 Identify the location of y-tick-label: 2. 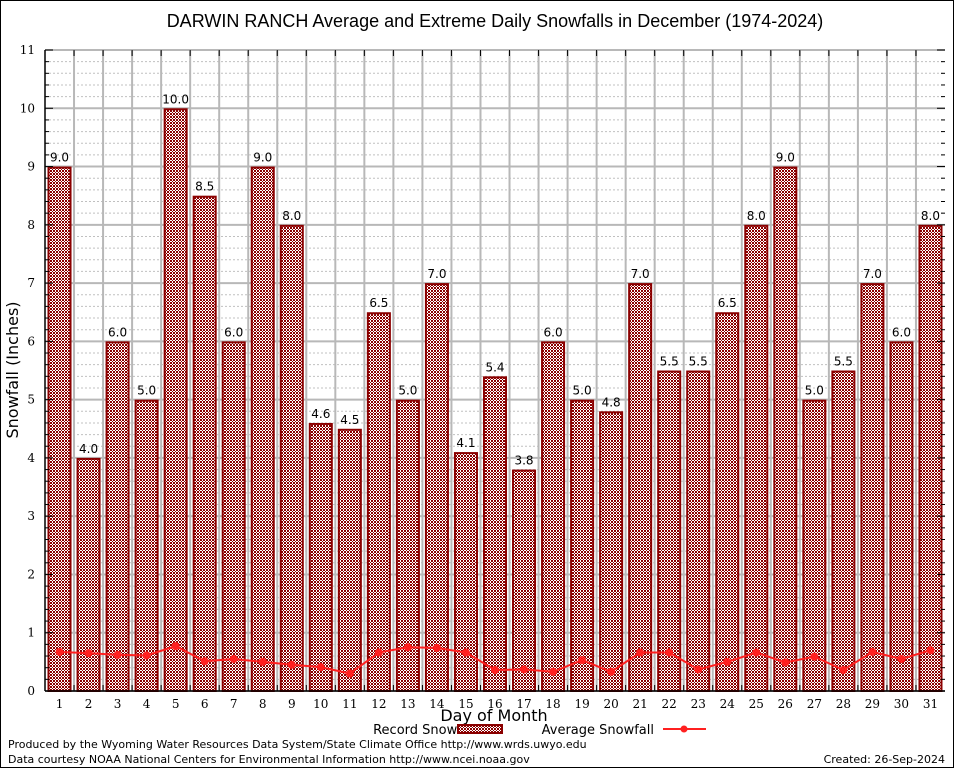
(31, 574).